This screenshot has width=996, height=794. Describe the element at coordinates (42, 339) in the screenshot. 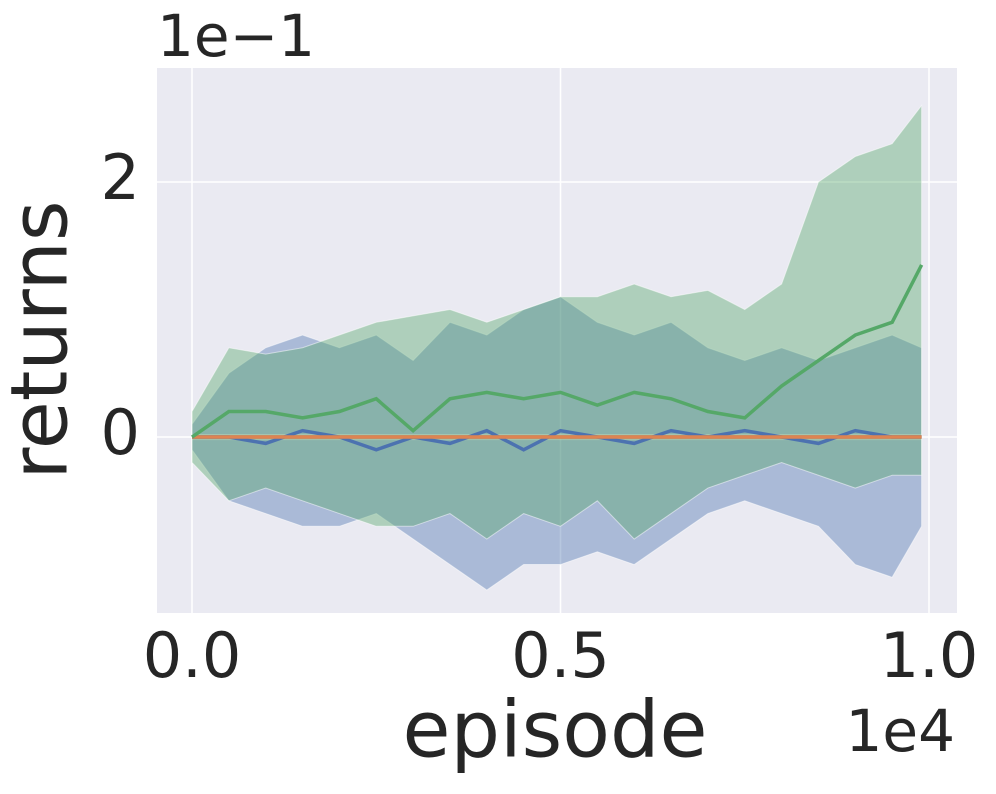

I see `y-axis-label: returns` at that location.